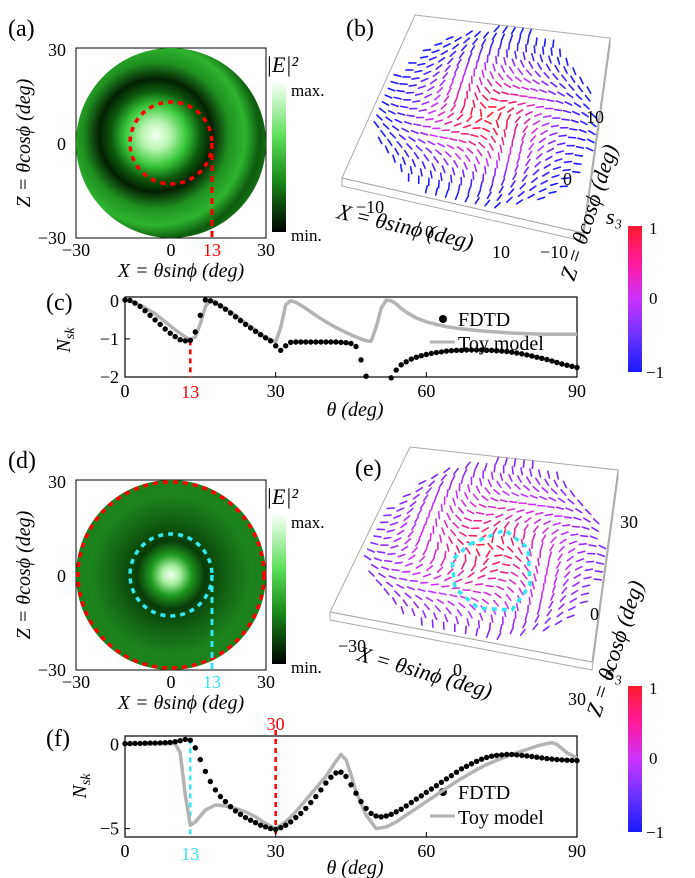  What do you see at coordinates (635, 293) in the screenshot?
I see `colorbar-b: s₃ 1 0 −1` at bounding box center [635, 293].